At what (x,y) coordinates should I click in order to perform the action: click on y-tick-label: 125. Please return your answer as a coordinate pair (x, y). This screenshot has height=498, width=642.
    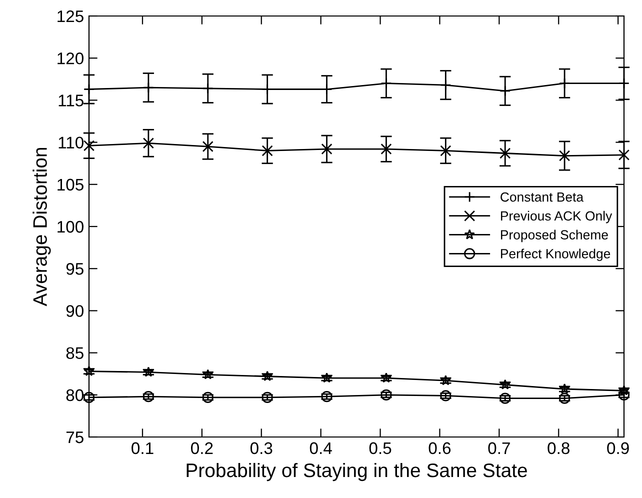
    Looking at the image, I should click on (71, 16).